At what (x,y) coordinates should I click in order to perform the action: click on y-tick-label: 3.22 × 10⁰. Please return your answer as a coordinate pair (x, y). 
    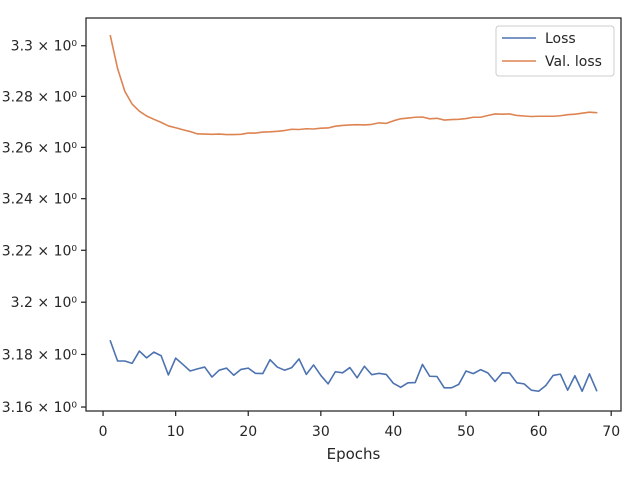
    Looking at the image, I should click on (40, 251).